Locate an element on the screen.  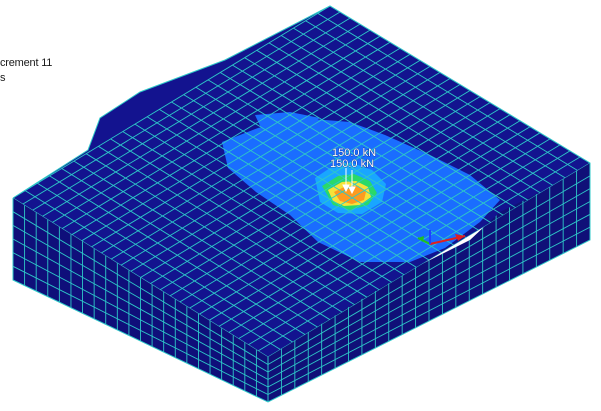
info-text-unit: s is located at coordinates (3, 78).